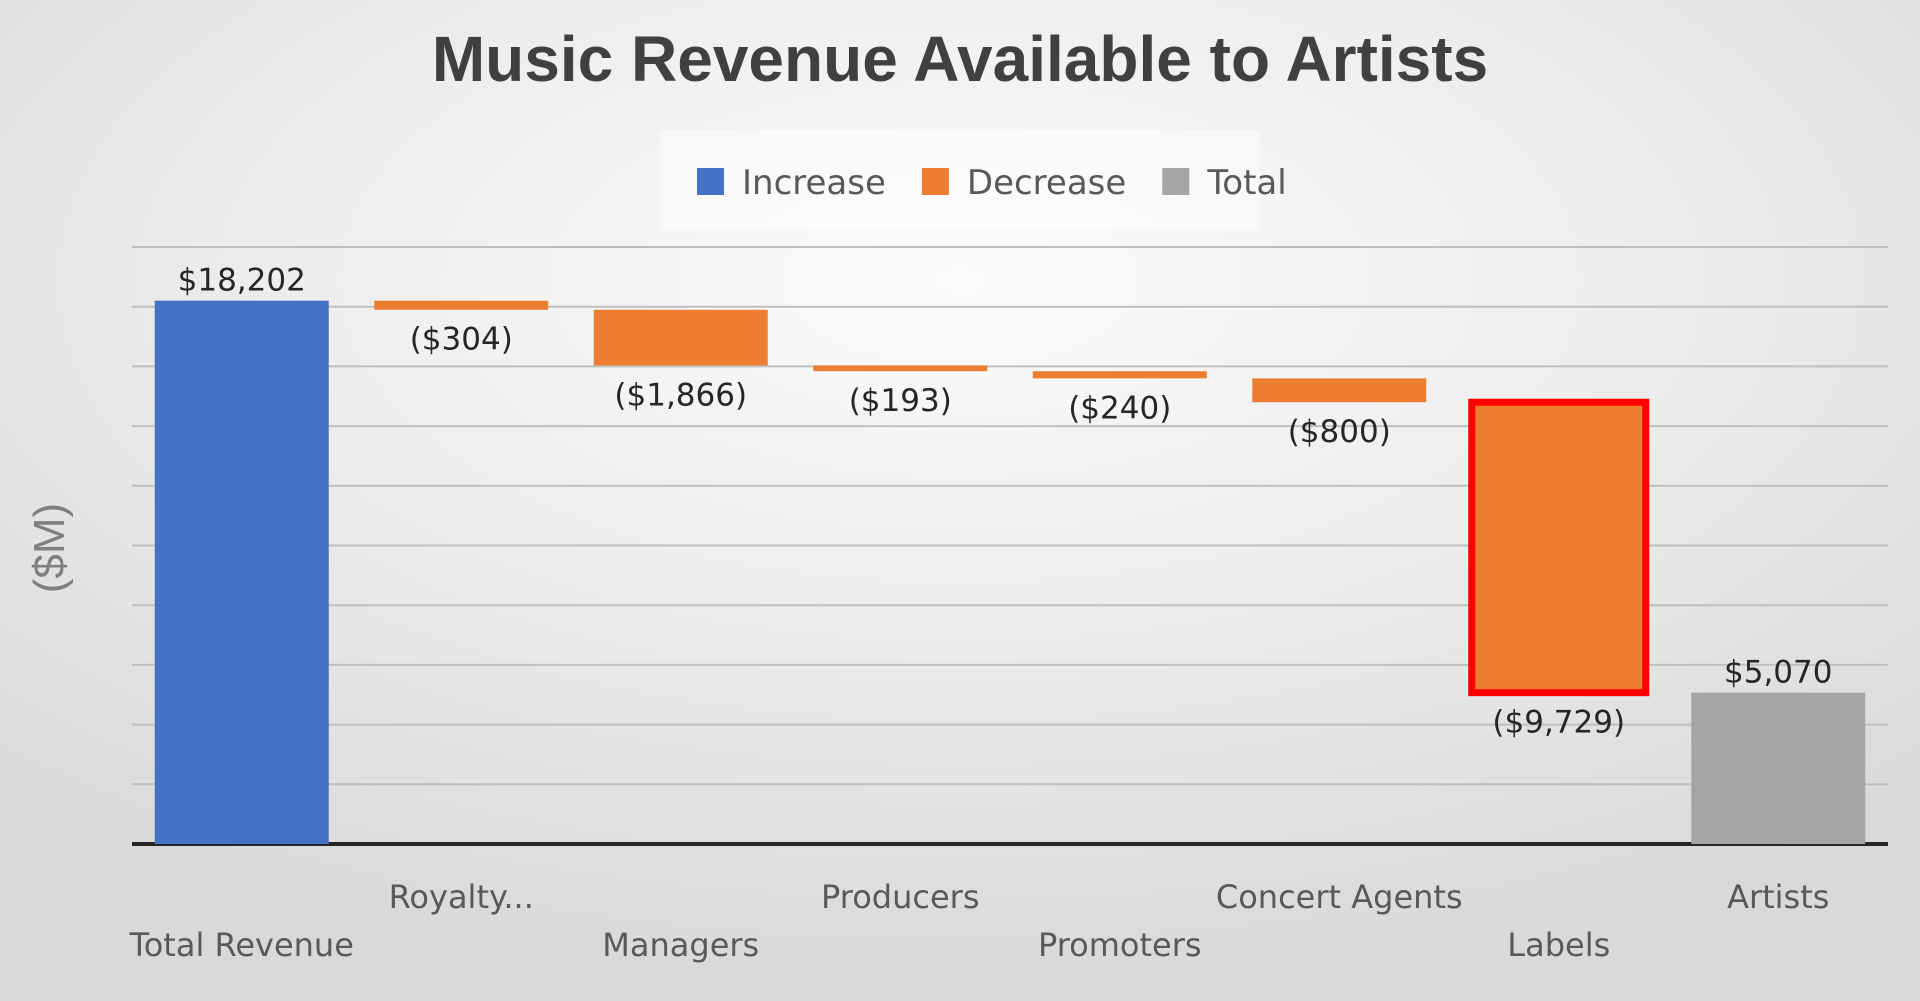 This screenshot has width=1920, height=1001. Describe the element at coordinates (1339, 897) in the screenshot. I see `category-label: Concert Agents` at that location.